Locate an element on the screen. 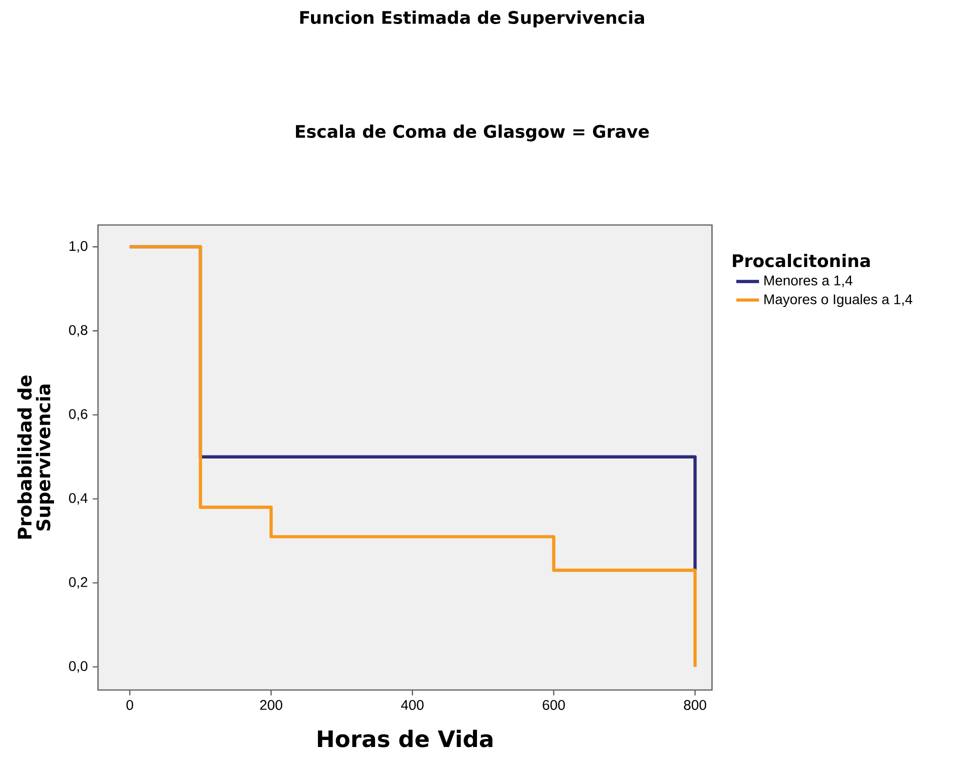  y-tick-label: 0,6 is located at coordinates (78, 415).